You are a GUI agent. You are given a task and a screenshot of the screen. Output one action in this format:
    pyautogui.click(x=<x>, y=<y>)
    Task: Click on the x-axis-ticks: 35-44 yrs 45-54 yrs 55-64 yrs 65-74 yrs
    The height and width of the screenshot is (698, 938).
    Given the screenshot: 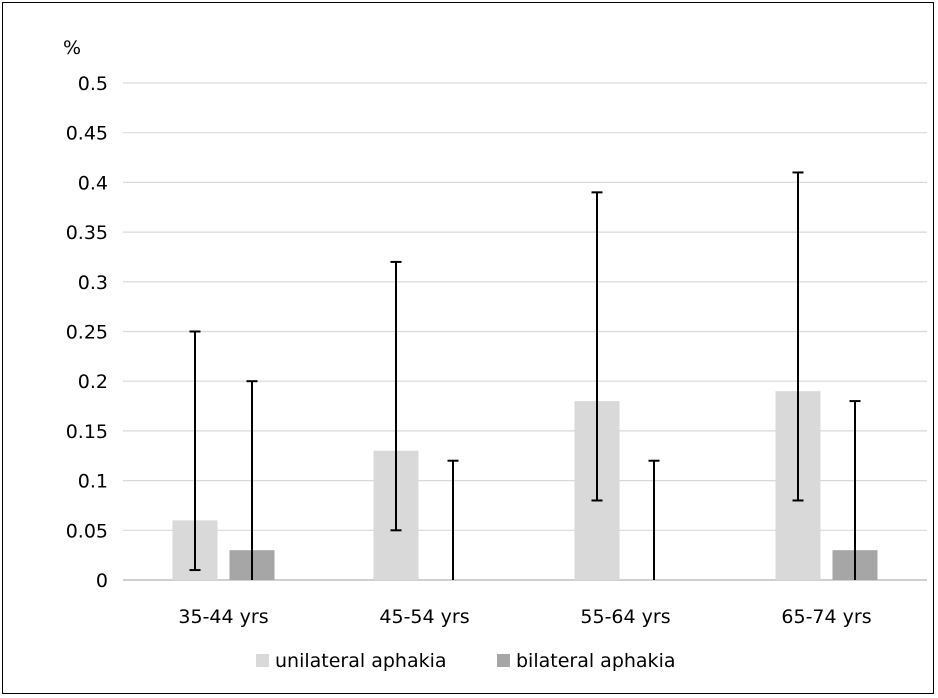 What is the action you would take?
    pyautogui.click(x=524, y=617)
    